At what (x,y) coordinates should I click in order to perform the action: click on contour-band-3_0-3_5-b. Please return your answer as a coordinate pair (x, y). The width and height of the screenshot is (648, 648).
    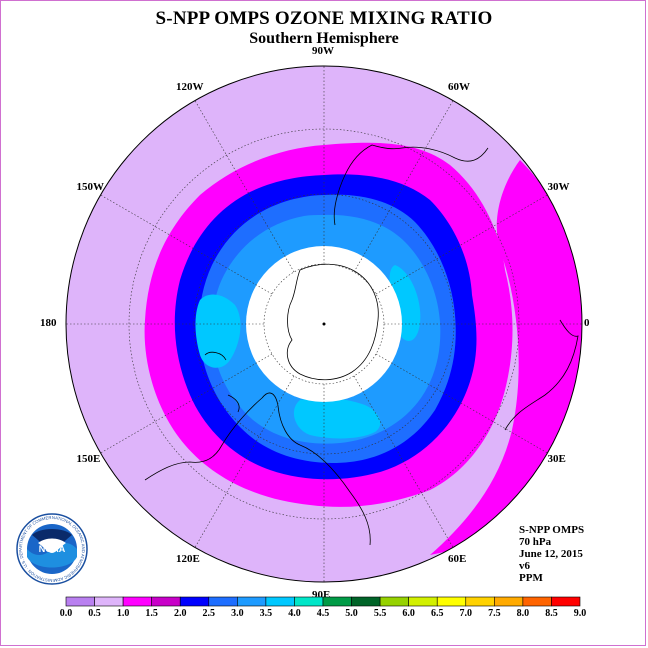
    Looking at the image, I should click on (337, 418).